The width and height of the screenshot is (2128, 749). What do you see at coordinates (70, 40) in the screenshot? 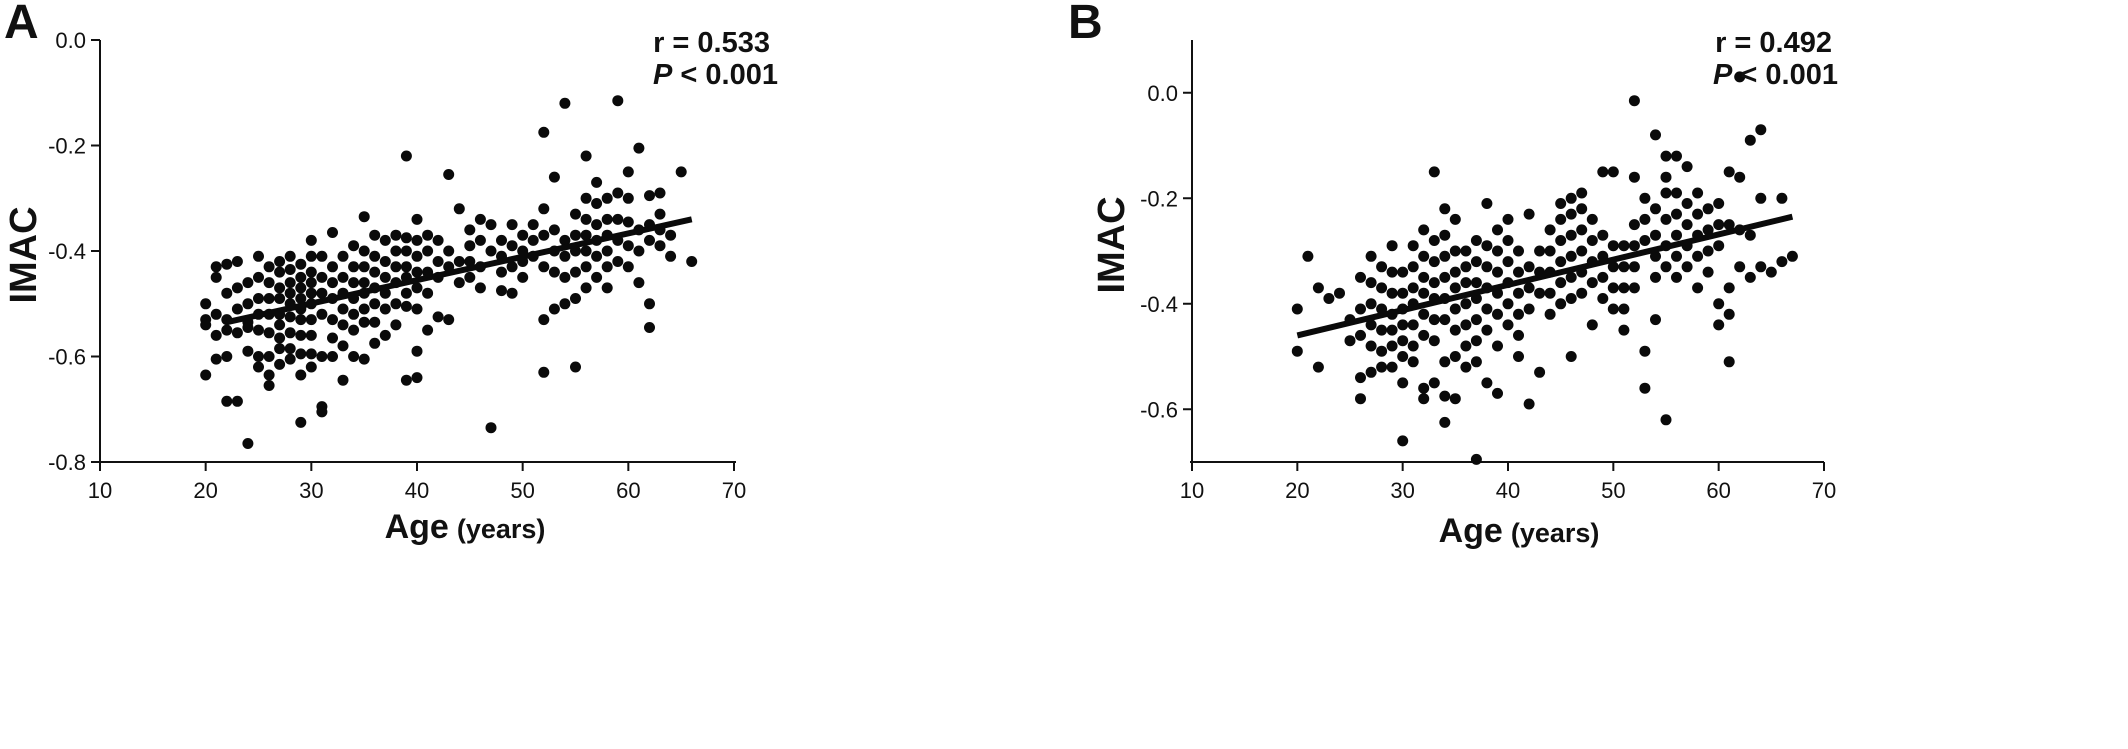
I see `y-tick-label: 0.0` at bounding box center [70, 40].